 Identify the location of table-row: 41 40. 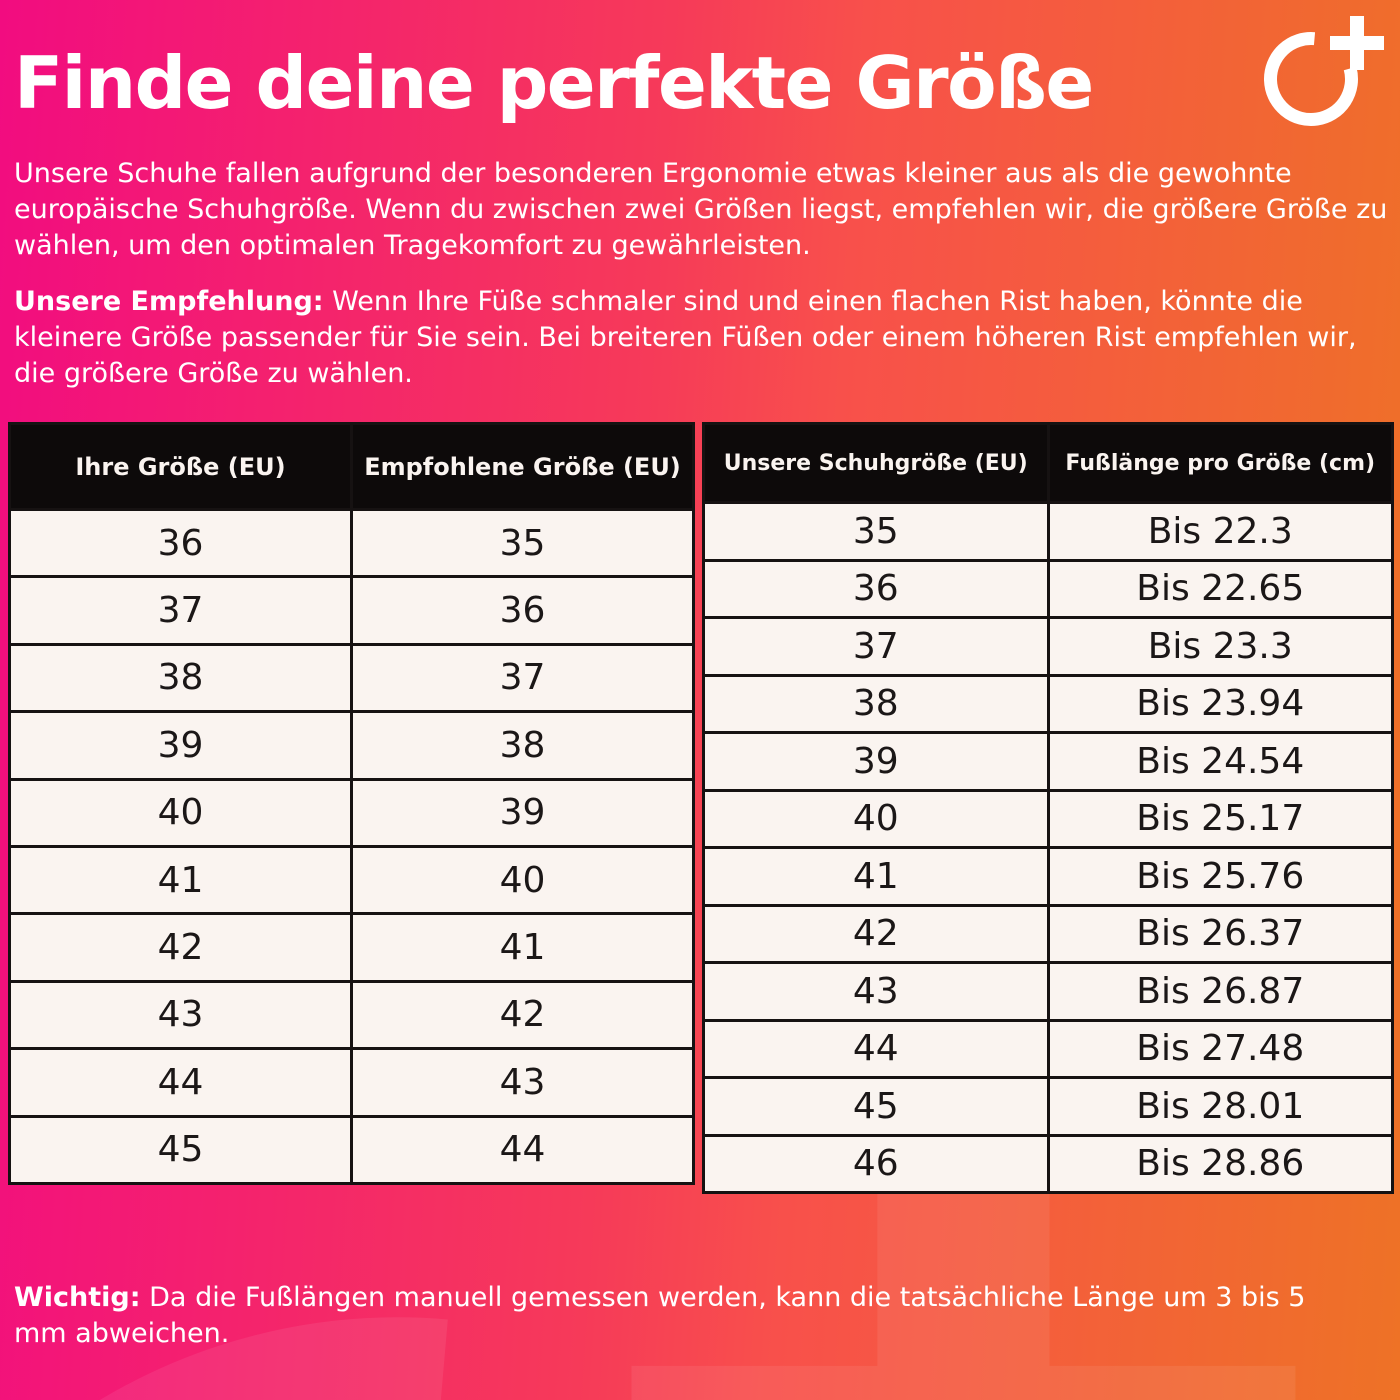
(351, 880).